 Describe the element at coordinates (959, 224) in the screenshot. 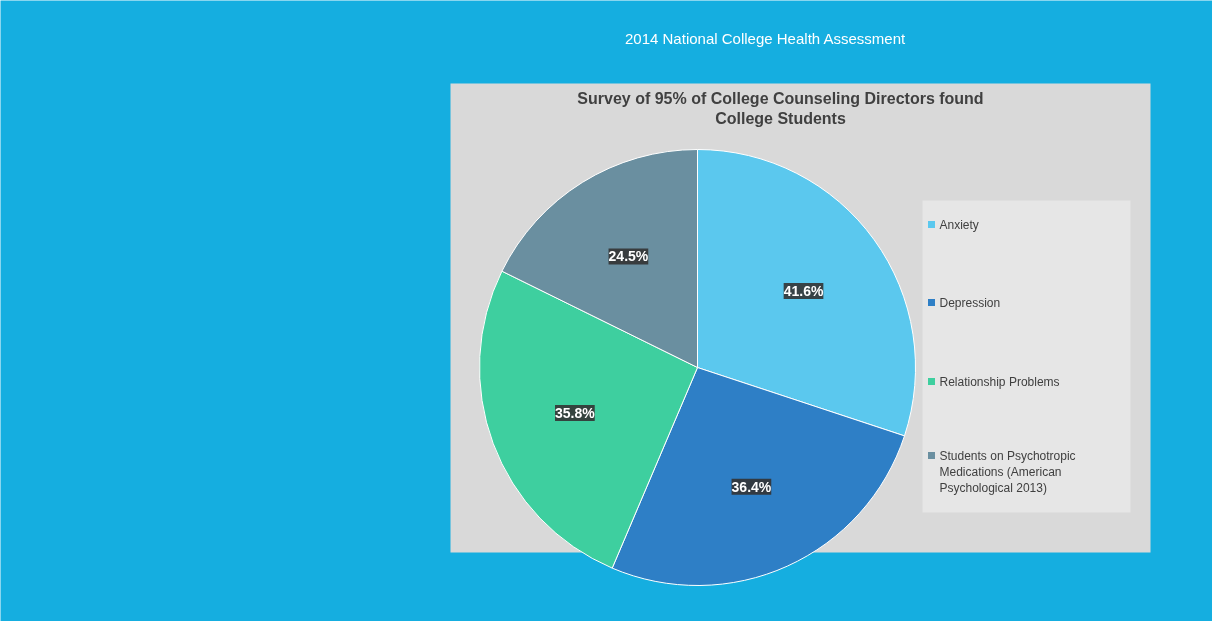

I see `legend-label: Anxiety` at that location.